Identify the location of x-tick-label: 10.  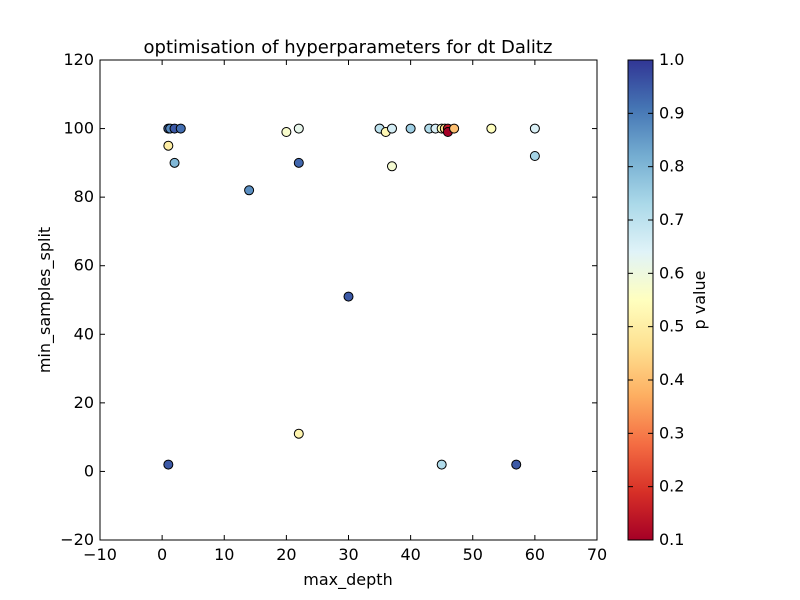
(224, 554).